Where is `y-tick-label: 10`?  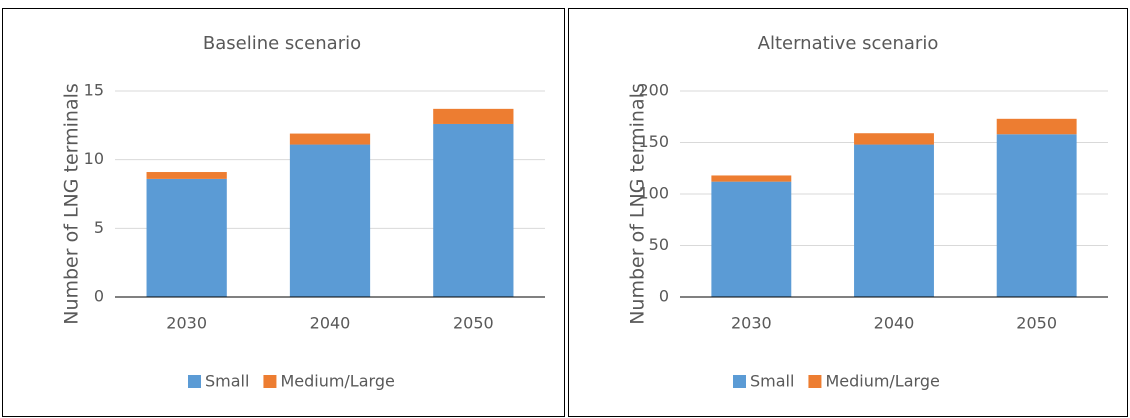 y-tick-label: 10 is located at coordinates (94, 158).